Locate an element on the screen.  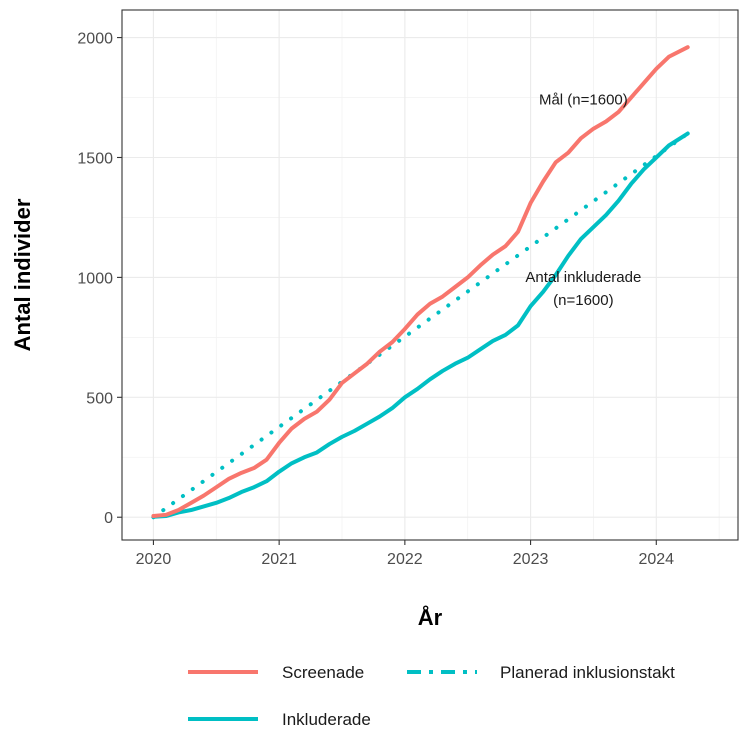
y-tick-label: 1500 is located at coordinates (95, 158).